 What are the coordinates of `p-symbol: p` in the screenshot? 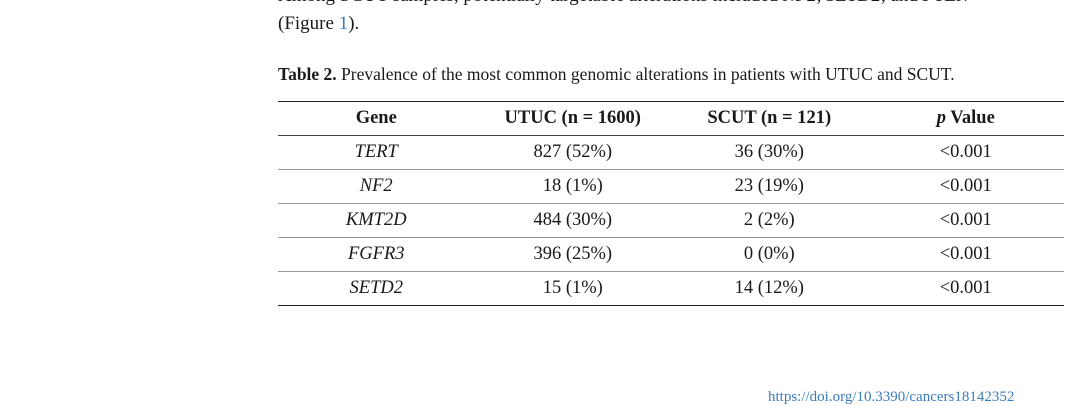 It's located at (941, 118).